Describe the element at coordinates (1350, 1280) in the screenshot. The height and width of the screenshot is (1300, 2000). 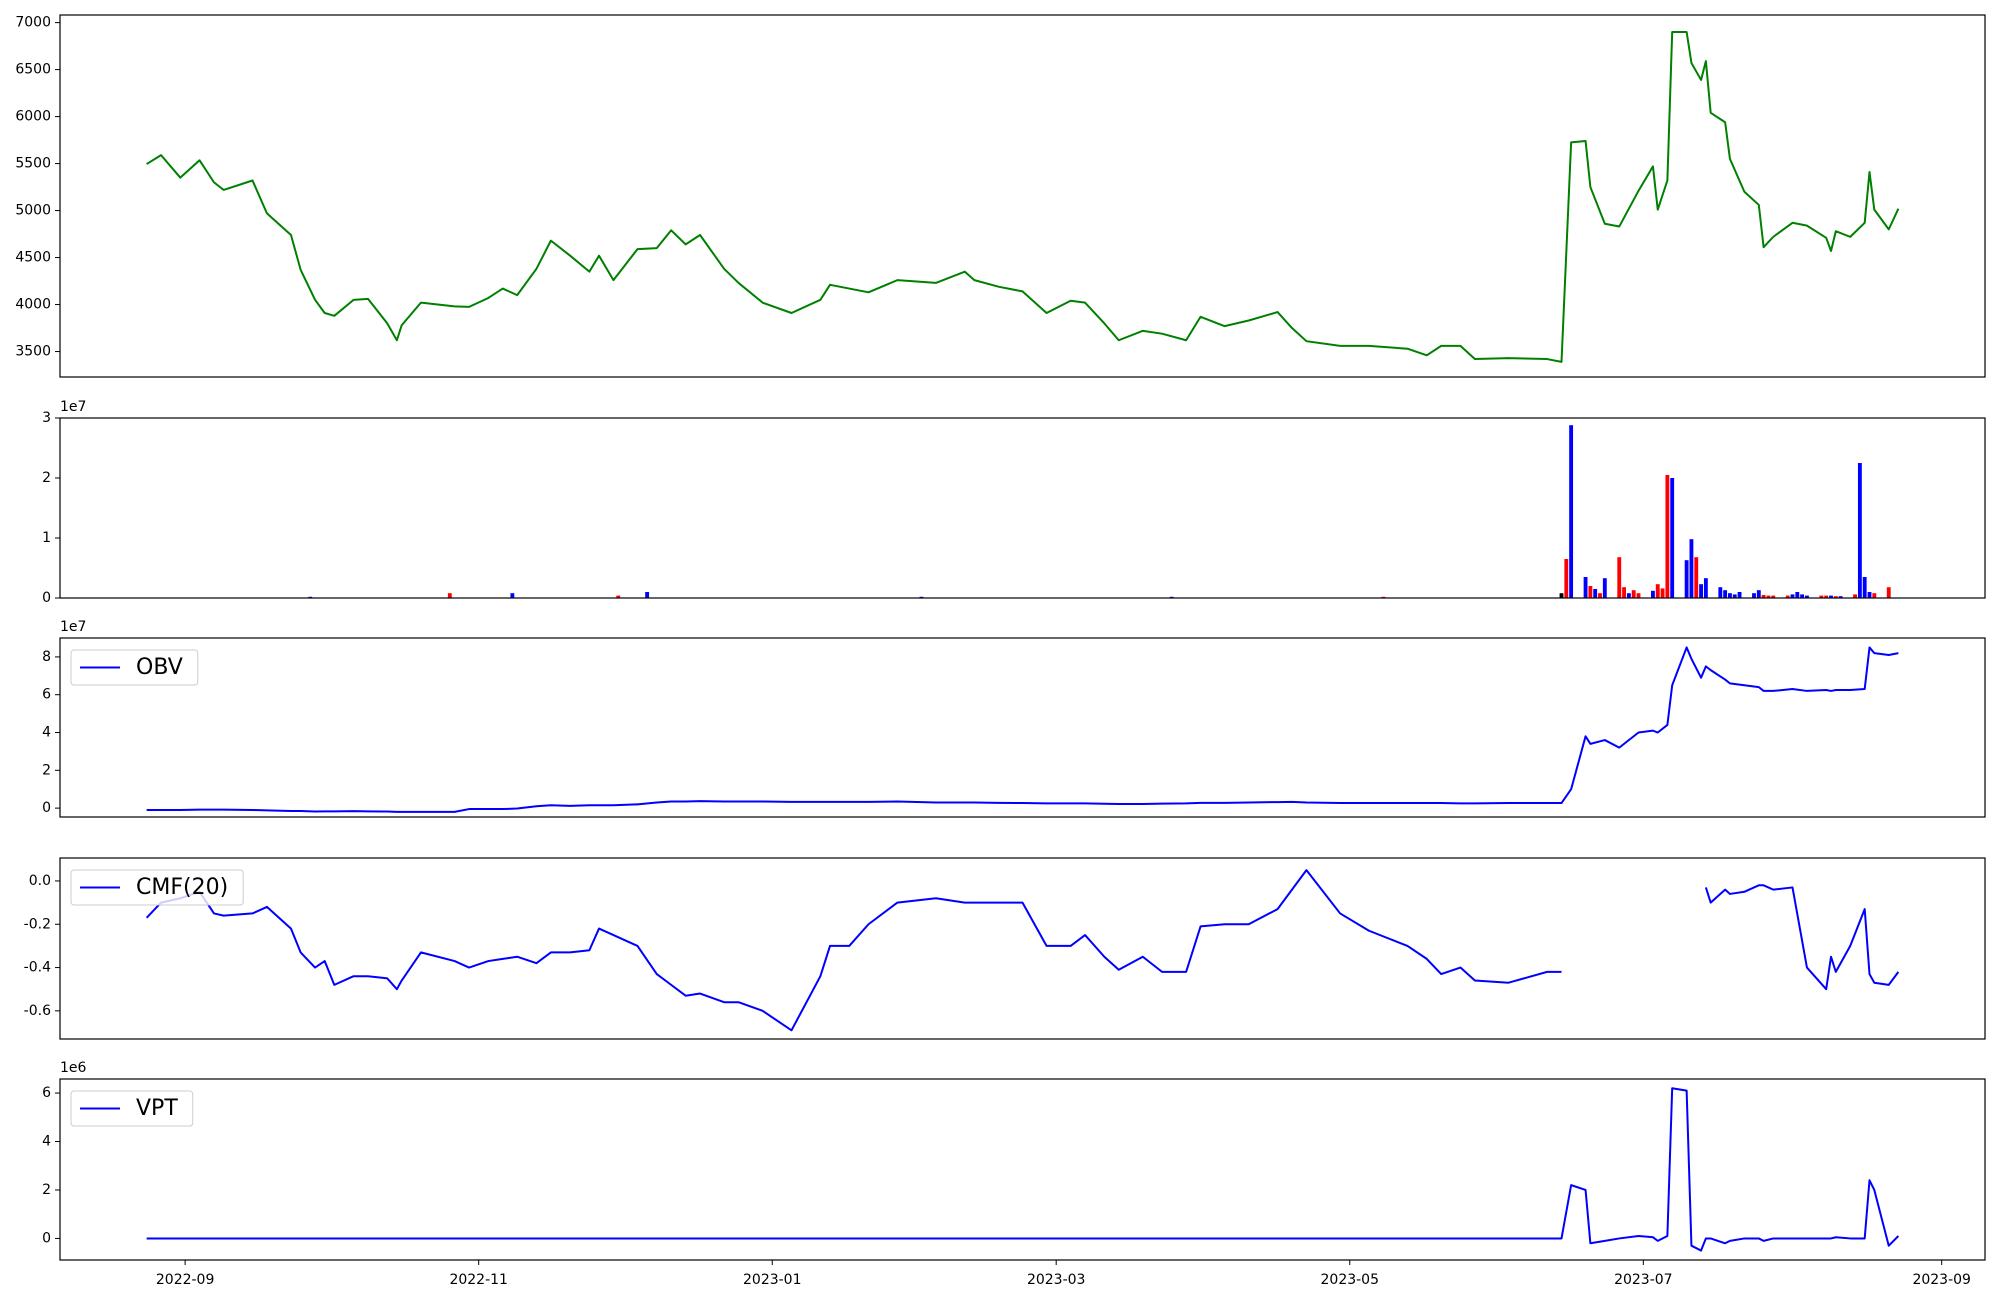
I see `x-tick-label: 2023-05` at that location.